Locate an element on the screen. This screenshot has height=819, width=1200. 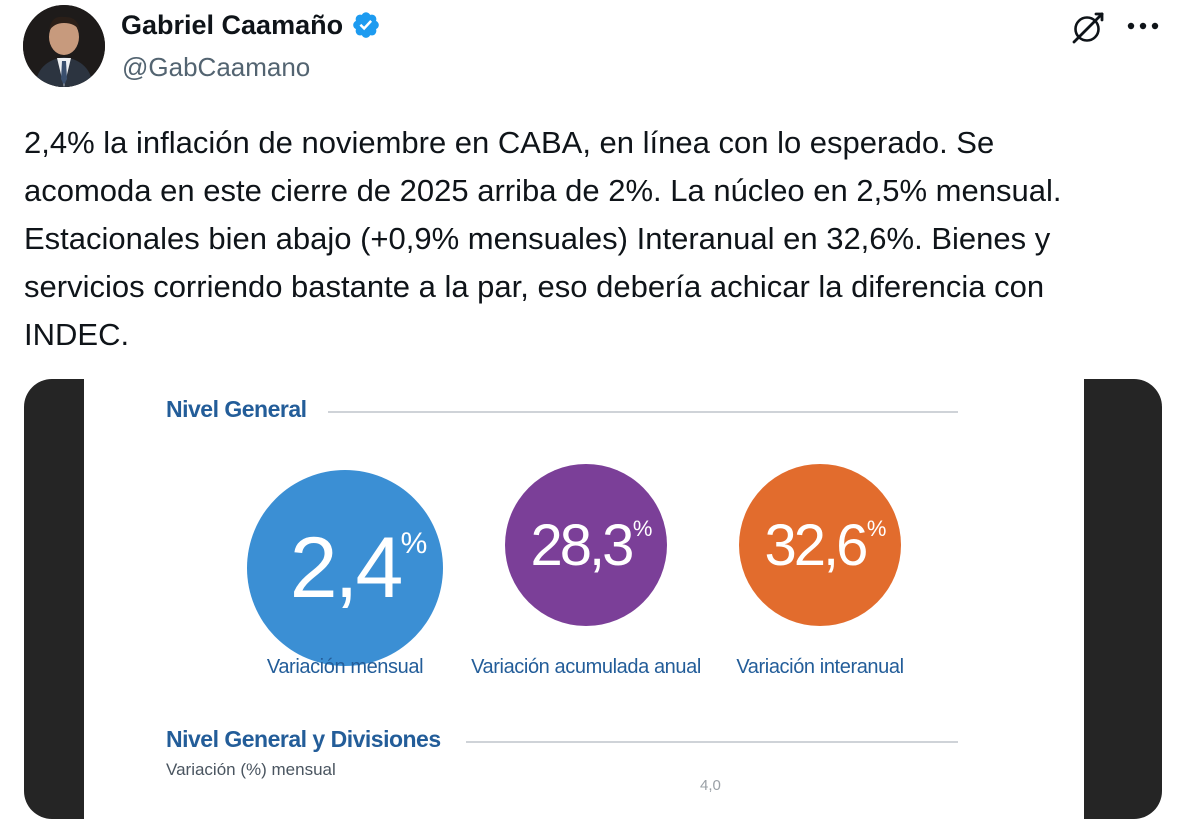
stat-value-monthly: 2,4 is located at coordinates (346, 567).